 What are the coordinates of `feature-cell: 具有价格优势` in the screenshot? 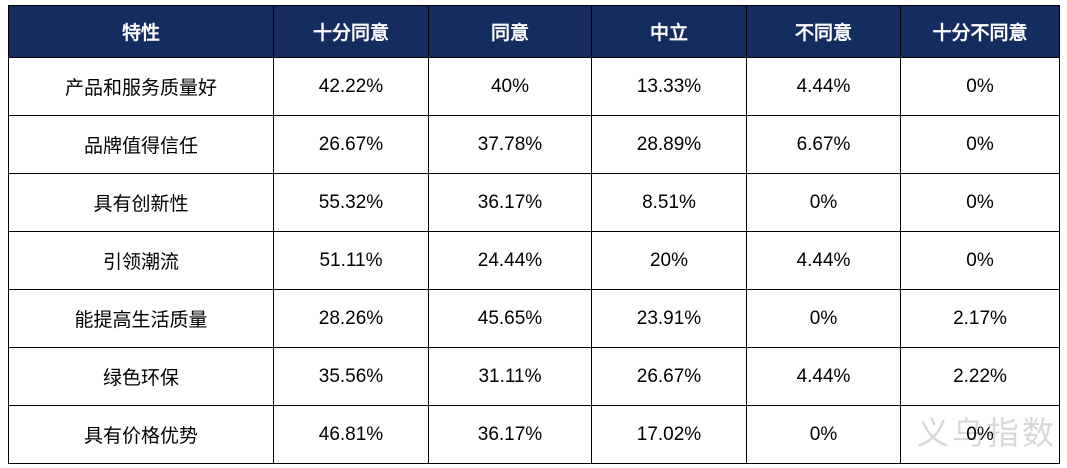 It's located at (141, 434).